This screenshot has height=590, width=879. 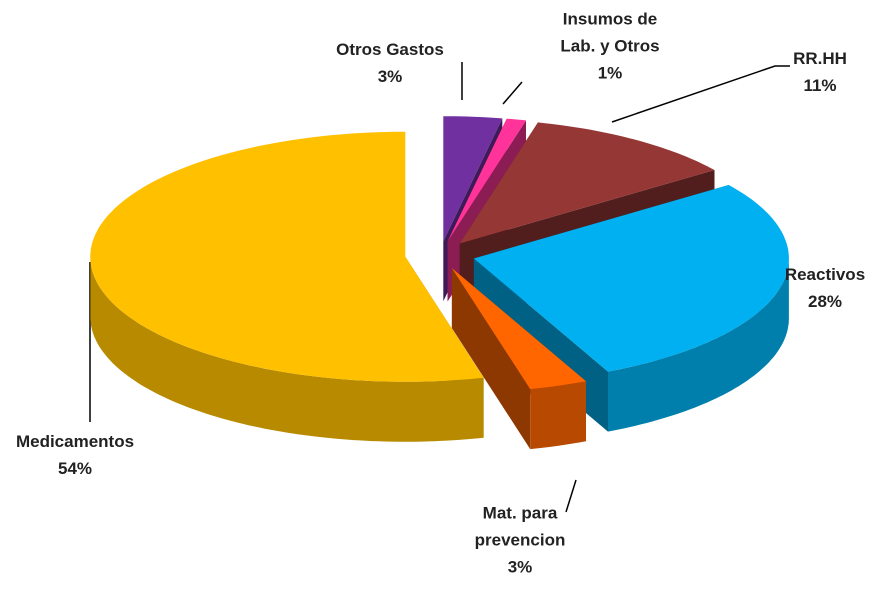 I want to click on category-label: RR.HH, so click(x=820, y=58).